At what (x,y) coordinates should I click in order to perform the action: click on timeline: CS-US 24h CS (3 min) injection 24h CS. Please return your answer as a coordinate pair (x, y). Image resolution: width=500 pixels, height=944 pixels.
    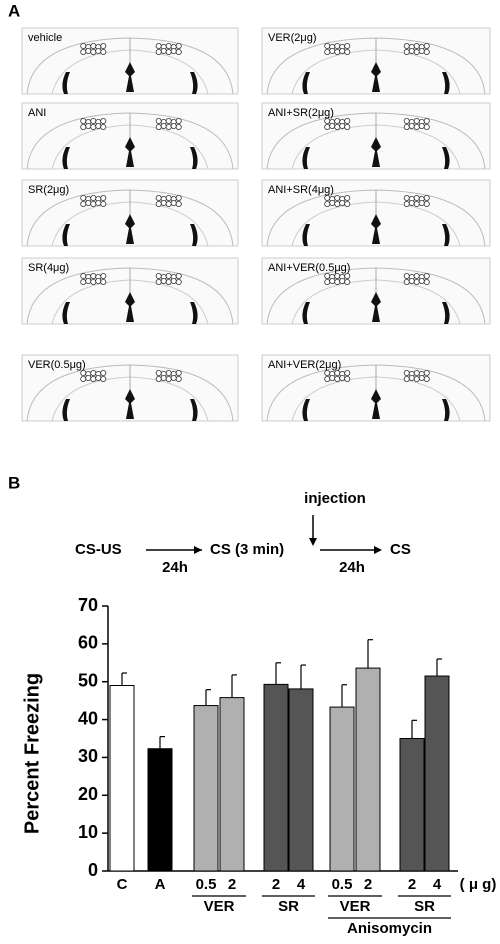
    Looking at the image, I should click on (243, 533).